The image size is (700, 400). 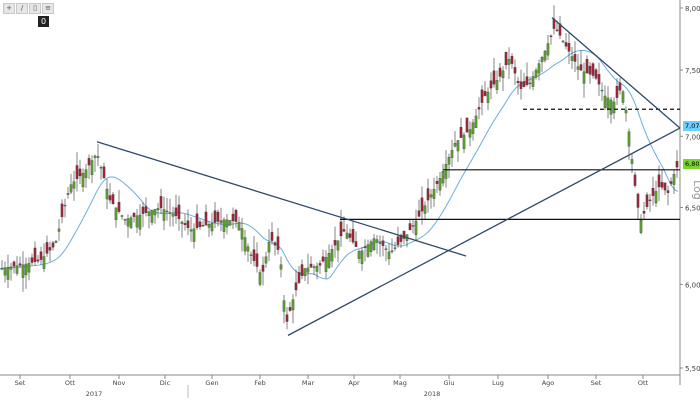 I want to click on chart-type-icon: ▯, so click(x=35, y=8).